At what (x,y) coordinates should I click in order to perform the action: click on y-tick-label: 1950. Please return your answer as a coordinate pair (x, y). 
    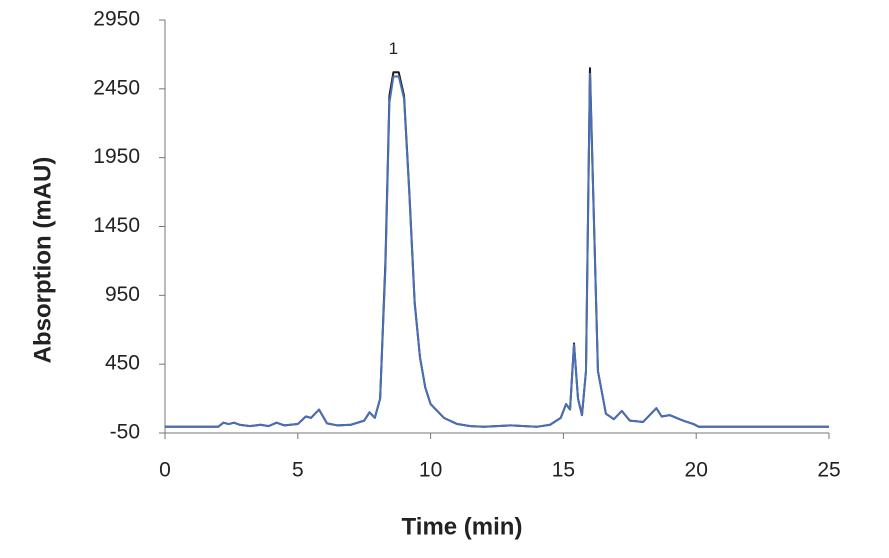
    Looking at the image, I should click on (116, 156).